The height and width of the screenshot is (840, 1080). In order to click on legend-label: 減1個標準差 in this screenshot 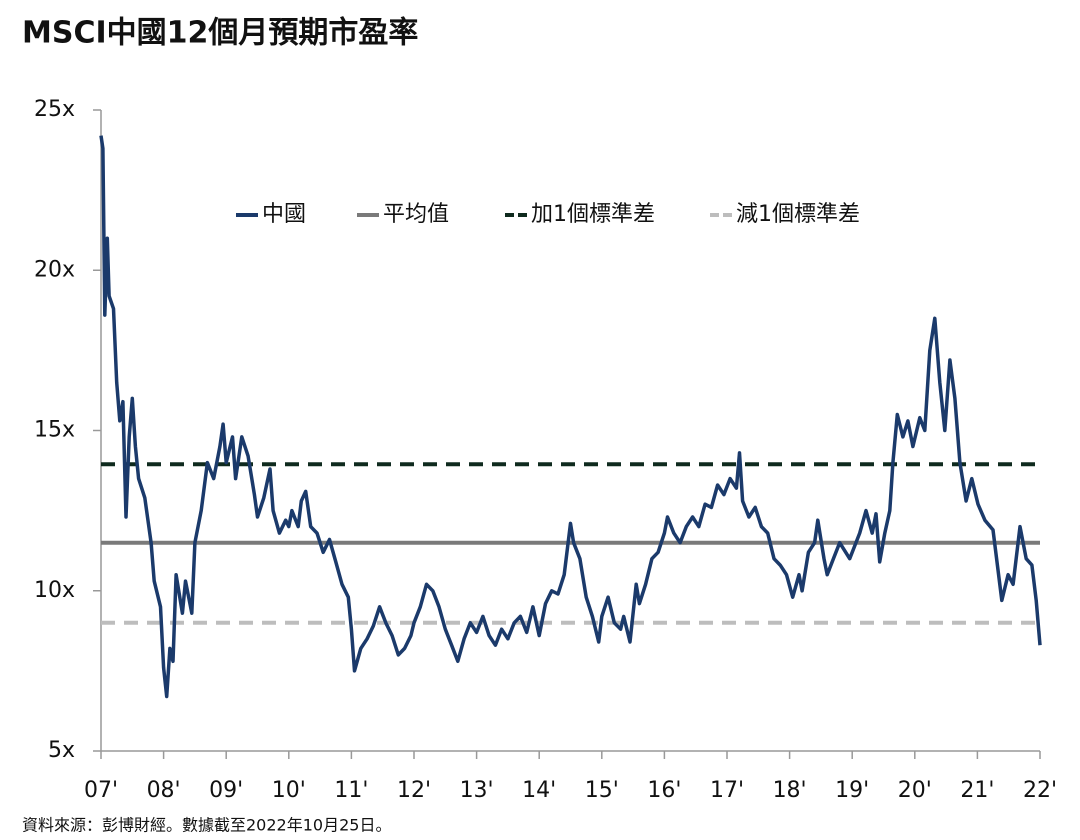, I will do `click(798, 214)`.